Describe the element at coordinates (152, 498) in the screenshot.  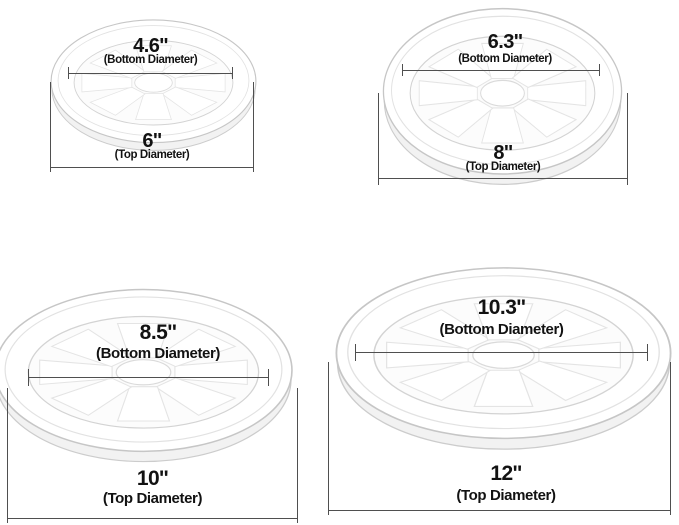
I see `top-diameter-caption-10: (Top Diameter)` at that location.